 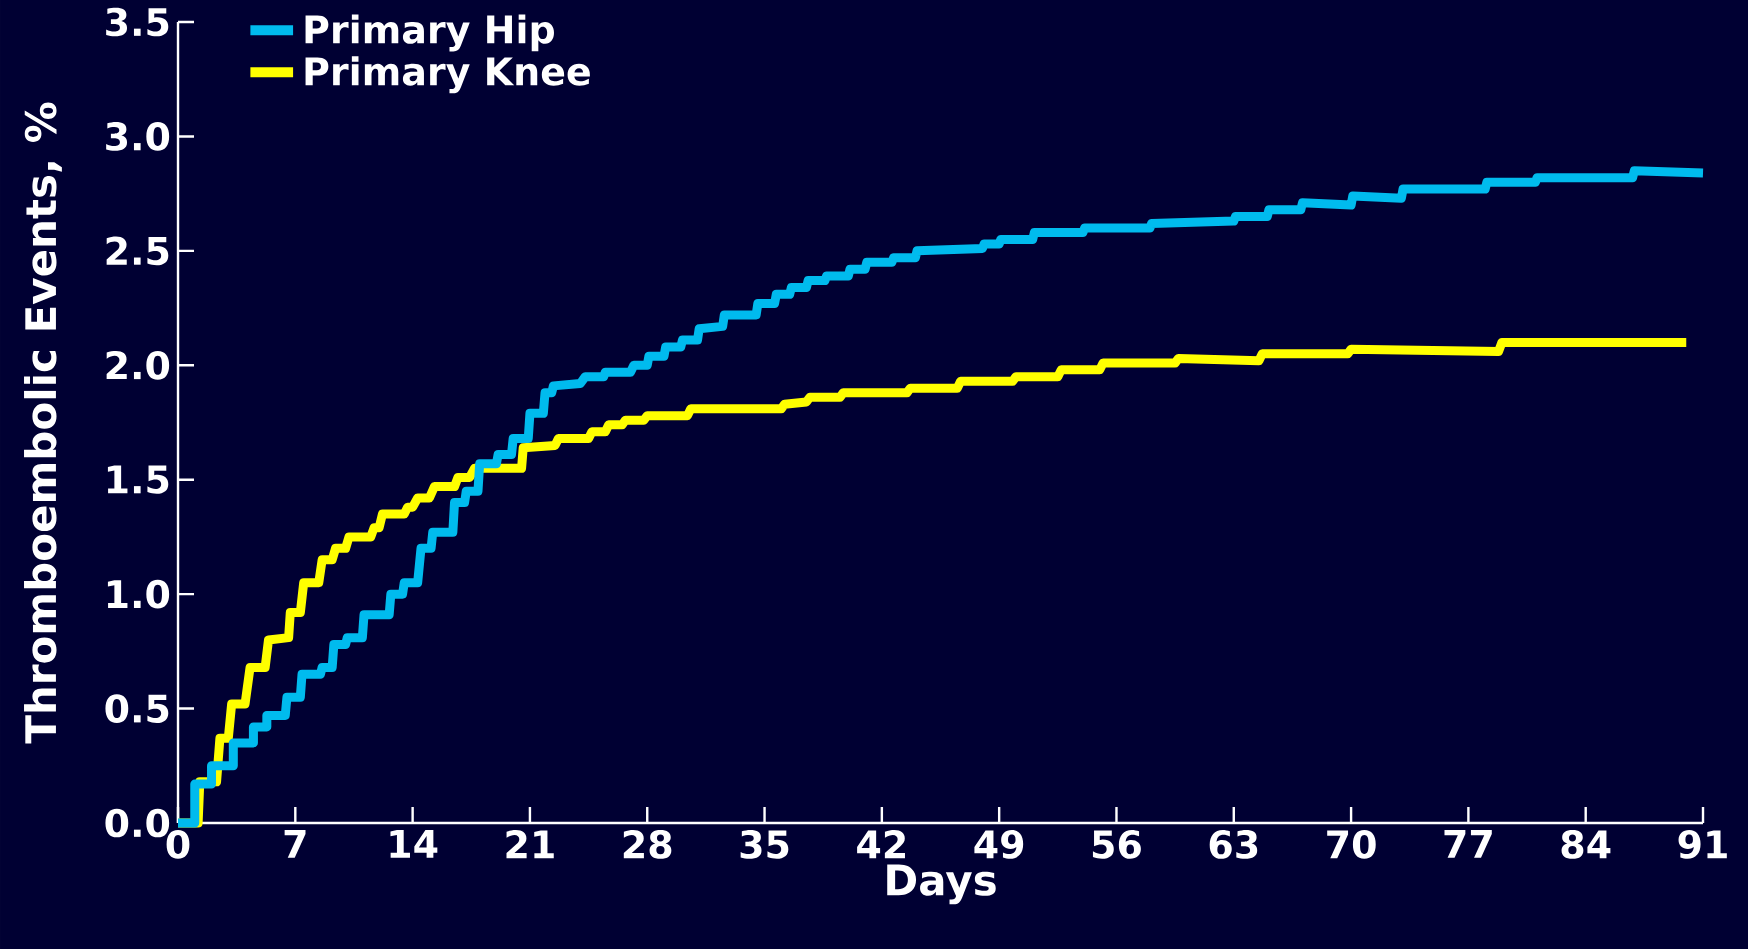 I want to click on x-tick-label: 63, so click(x=1233, y=844).